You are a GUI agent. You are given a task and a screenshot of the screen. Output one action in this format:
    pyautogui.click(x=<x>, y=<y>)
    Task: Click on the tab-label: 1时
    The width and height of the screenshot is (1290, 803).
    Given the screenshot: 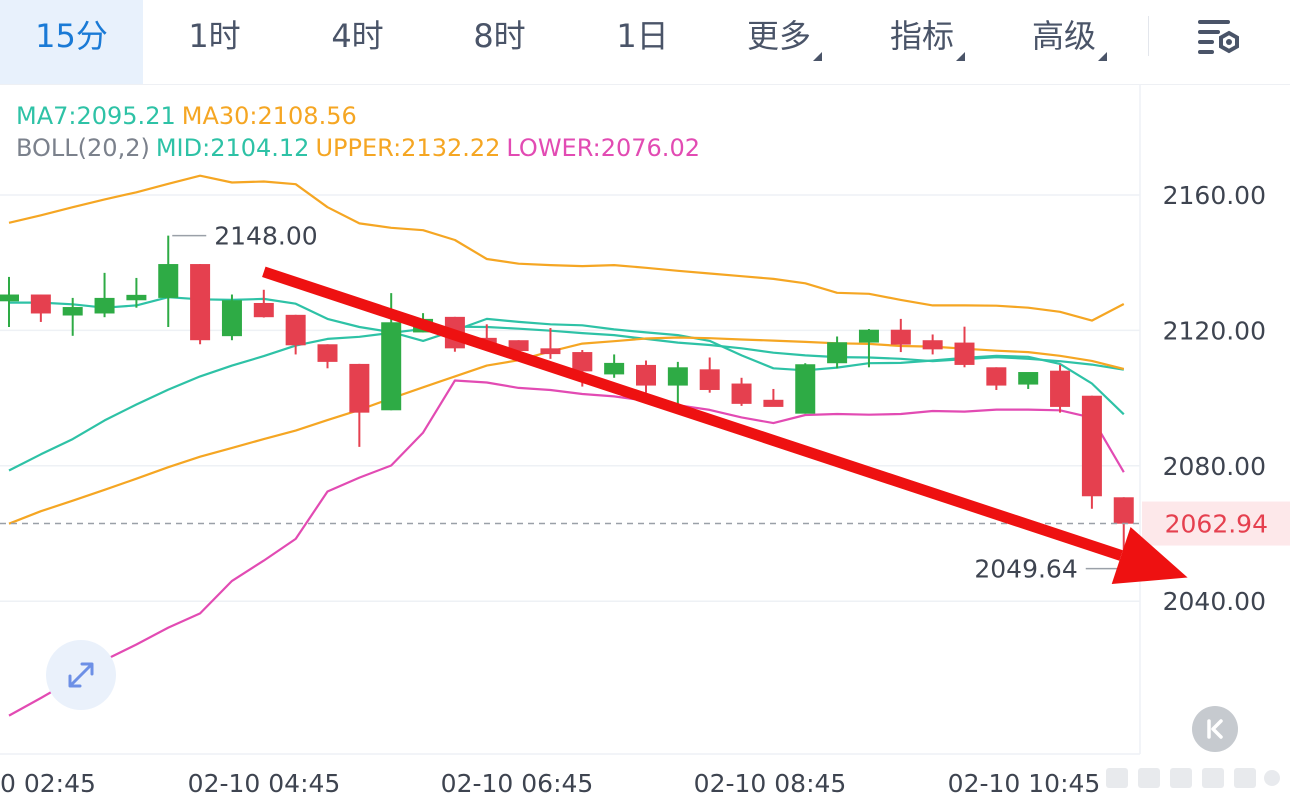 What is the action you would take?
    pyautogui.click(x=214, y=36)
    